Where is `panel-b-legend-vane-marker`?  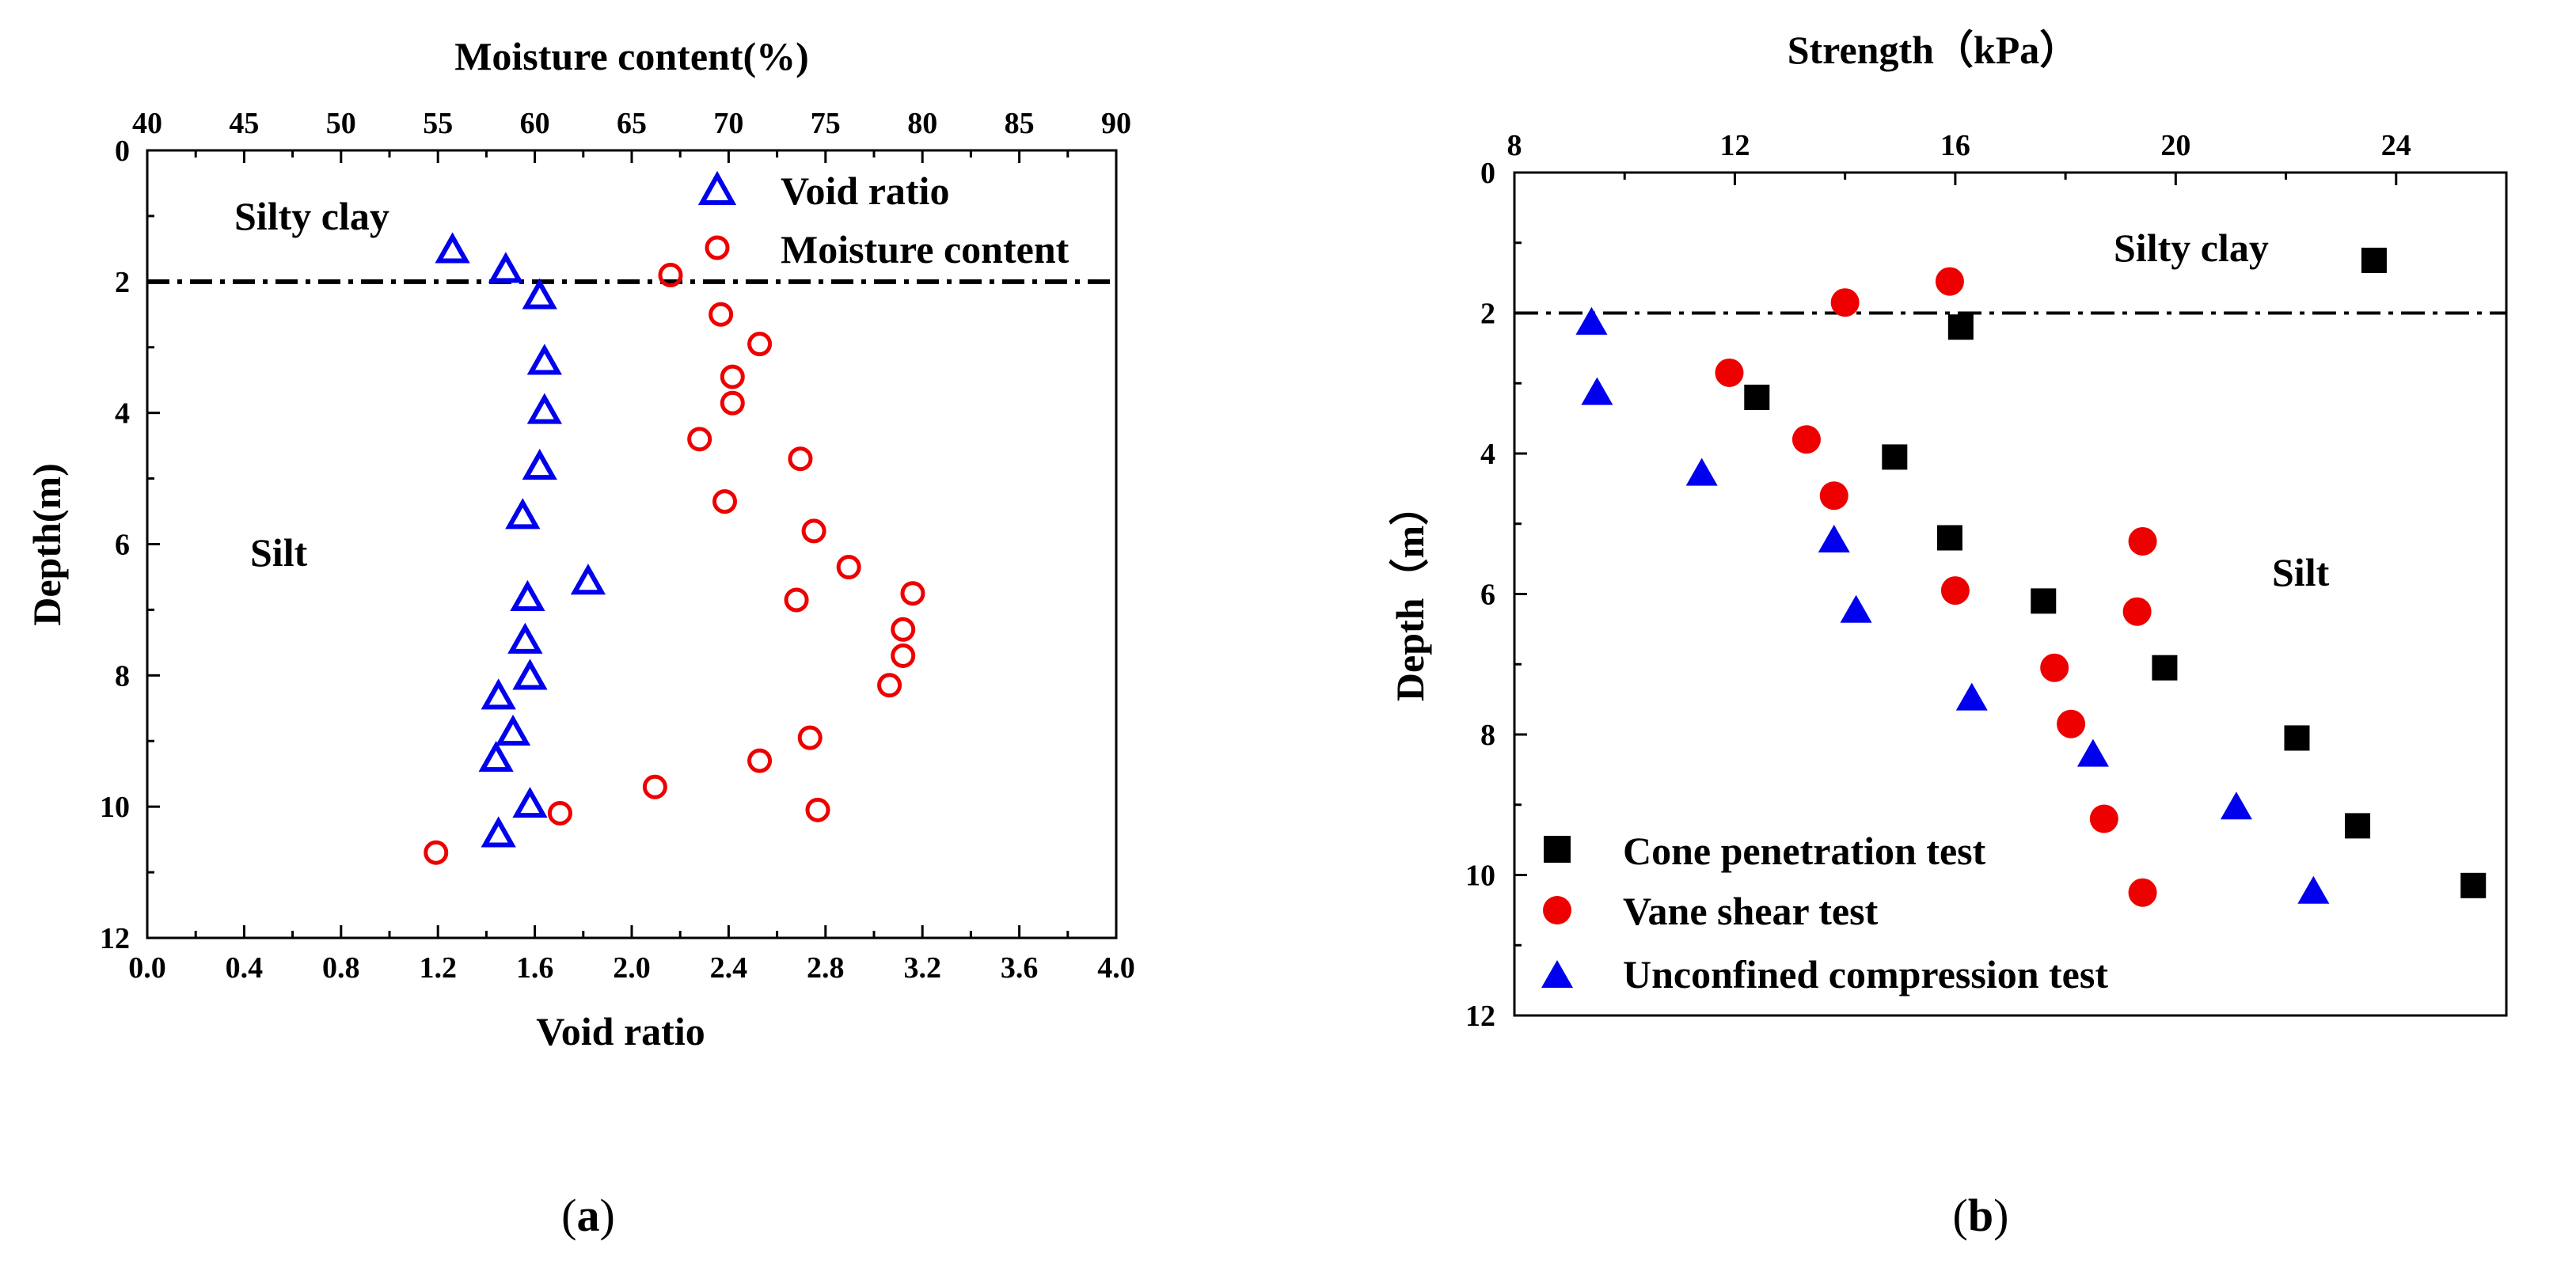 panel-b-legend-vane-marker is located at coordinates (1557, 910).